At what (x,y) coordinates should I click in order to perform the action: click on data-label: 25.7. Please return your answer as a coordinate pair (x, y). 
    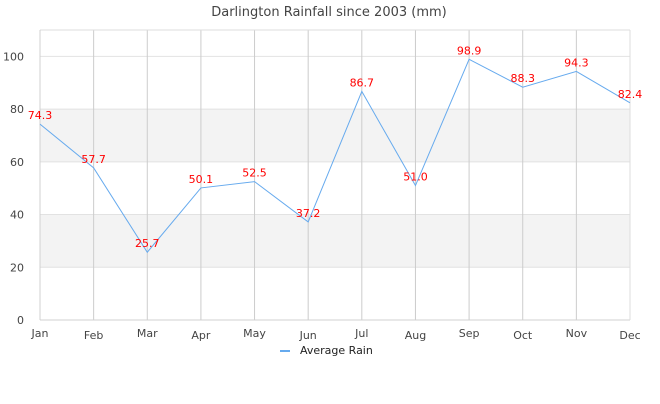
    Looking at the image, I should click on (147, 243).